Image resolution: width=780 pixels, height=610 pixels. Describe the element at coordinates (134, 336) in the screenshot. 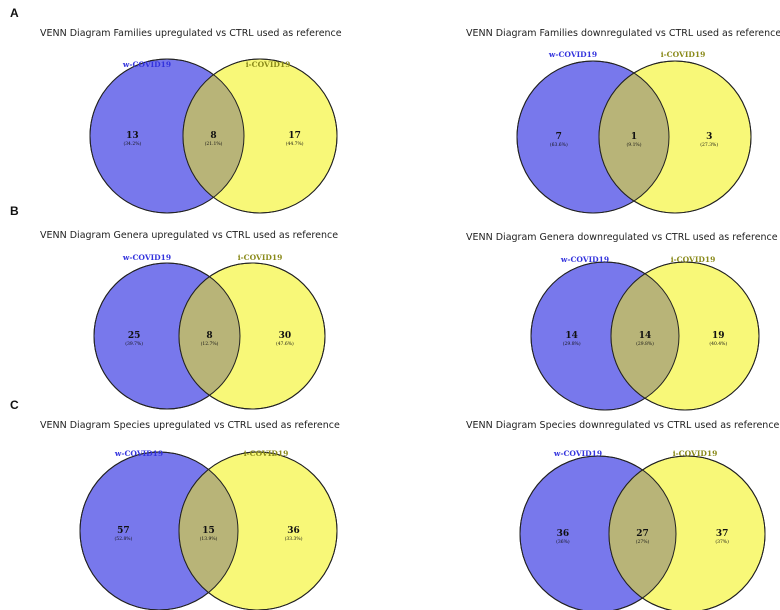

I see `region-count-left: 25` at that location.